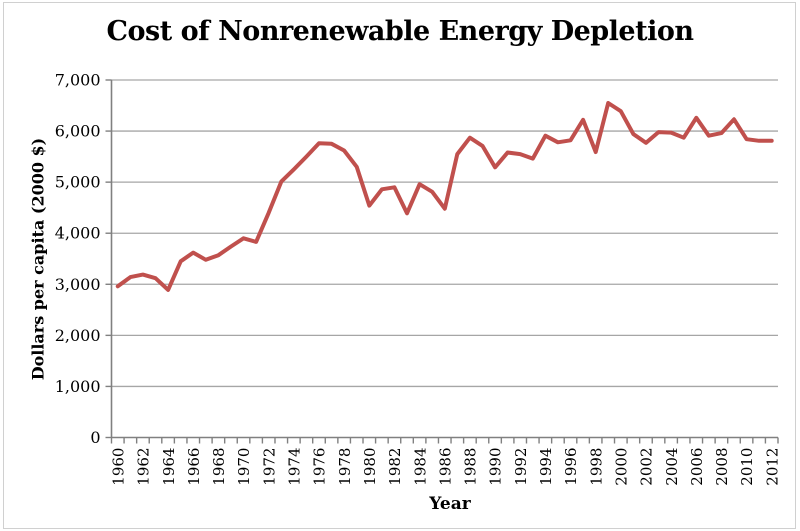 The width and height of the screenshot is (800, 531). What do you see at coordinates (521, 467) in the screenshot?
I see `x-tick-label: 1992` at bounding box center [521, 467].